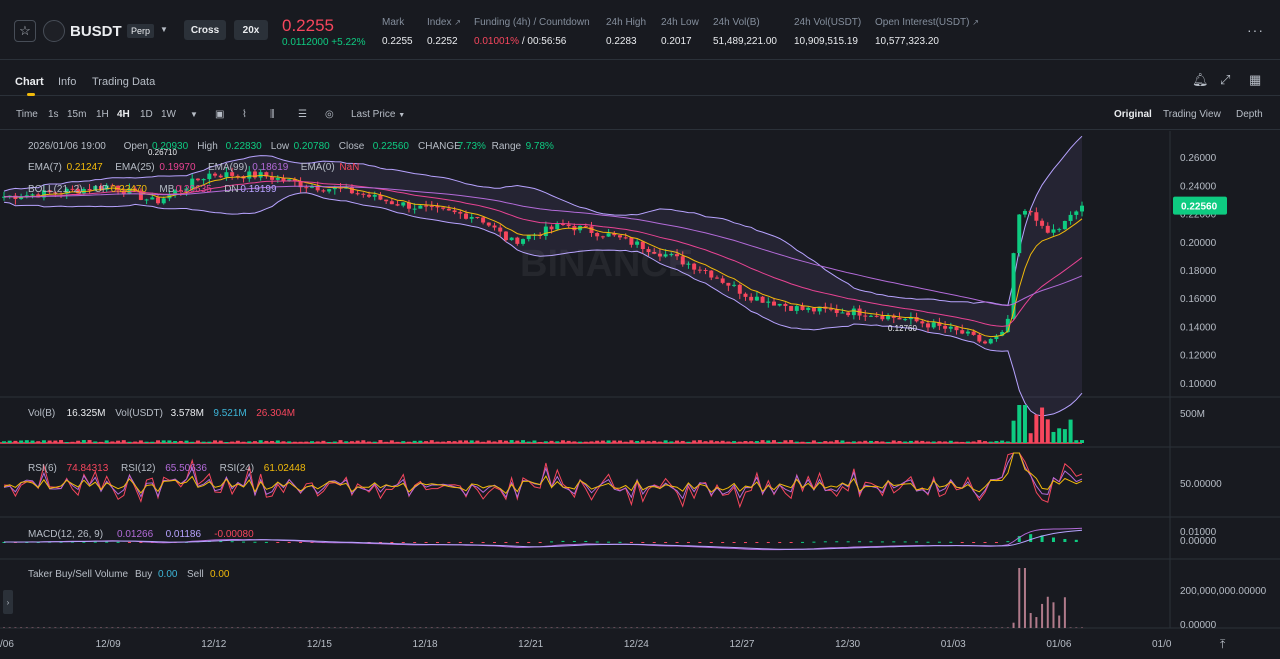 This screenshot has height=659, width=1280. Describe the element at coordinates (540, 146) in the screenshot. I see `legend-range-value: 9.78%` at that location.